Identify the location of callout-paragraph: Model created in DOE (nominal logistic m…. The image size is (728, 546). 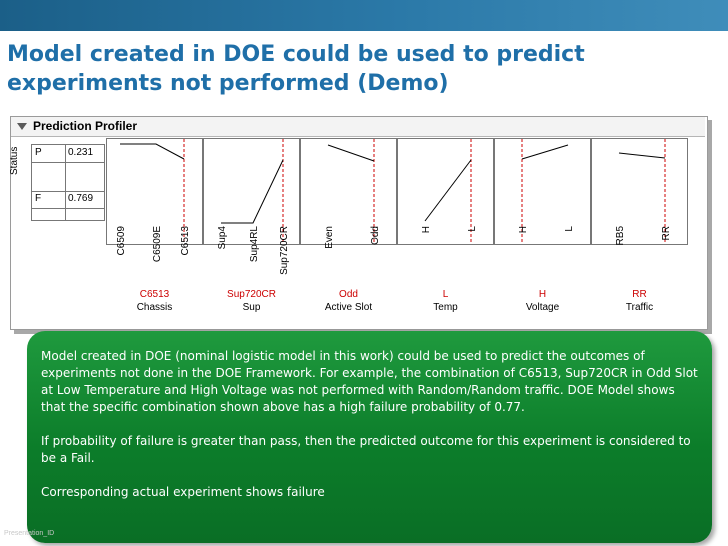
(369, 381).